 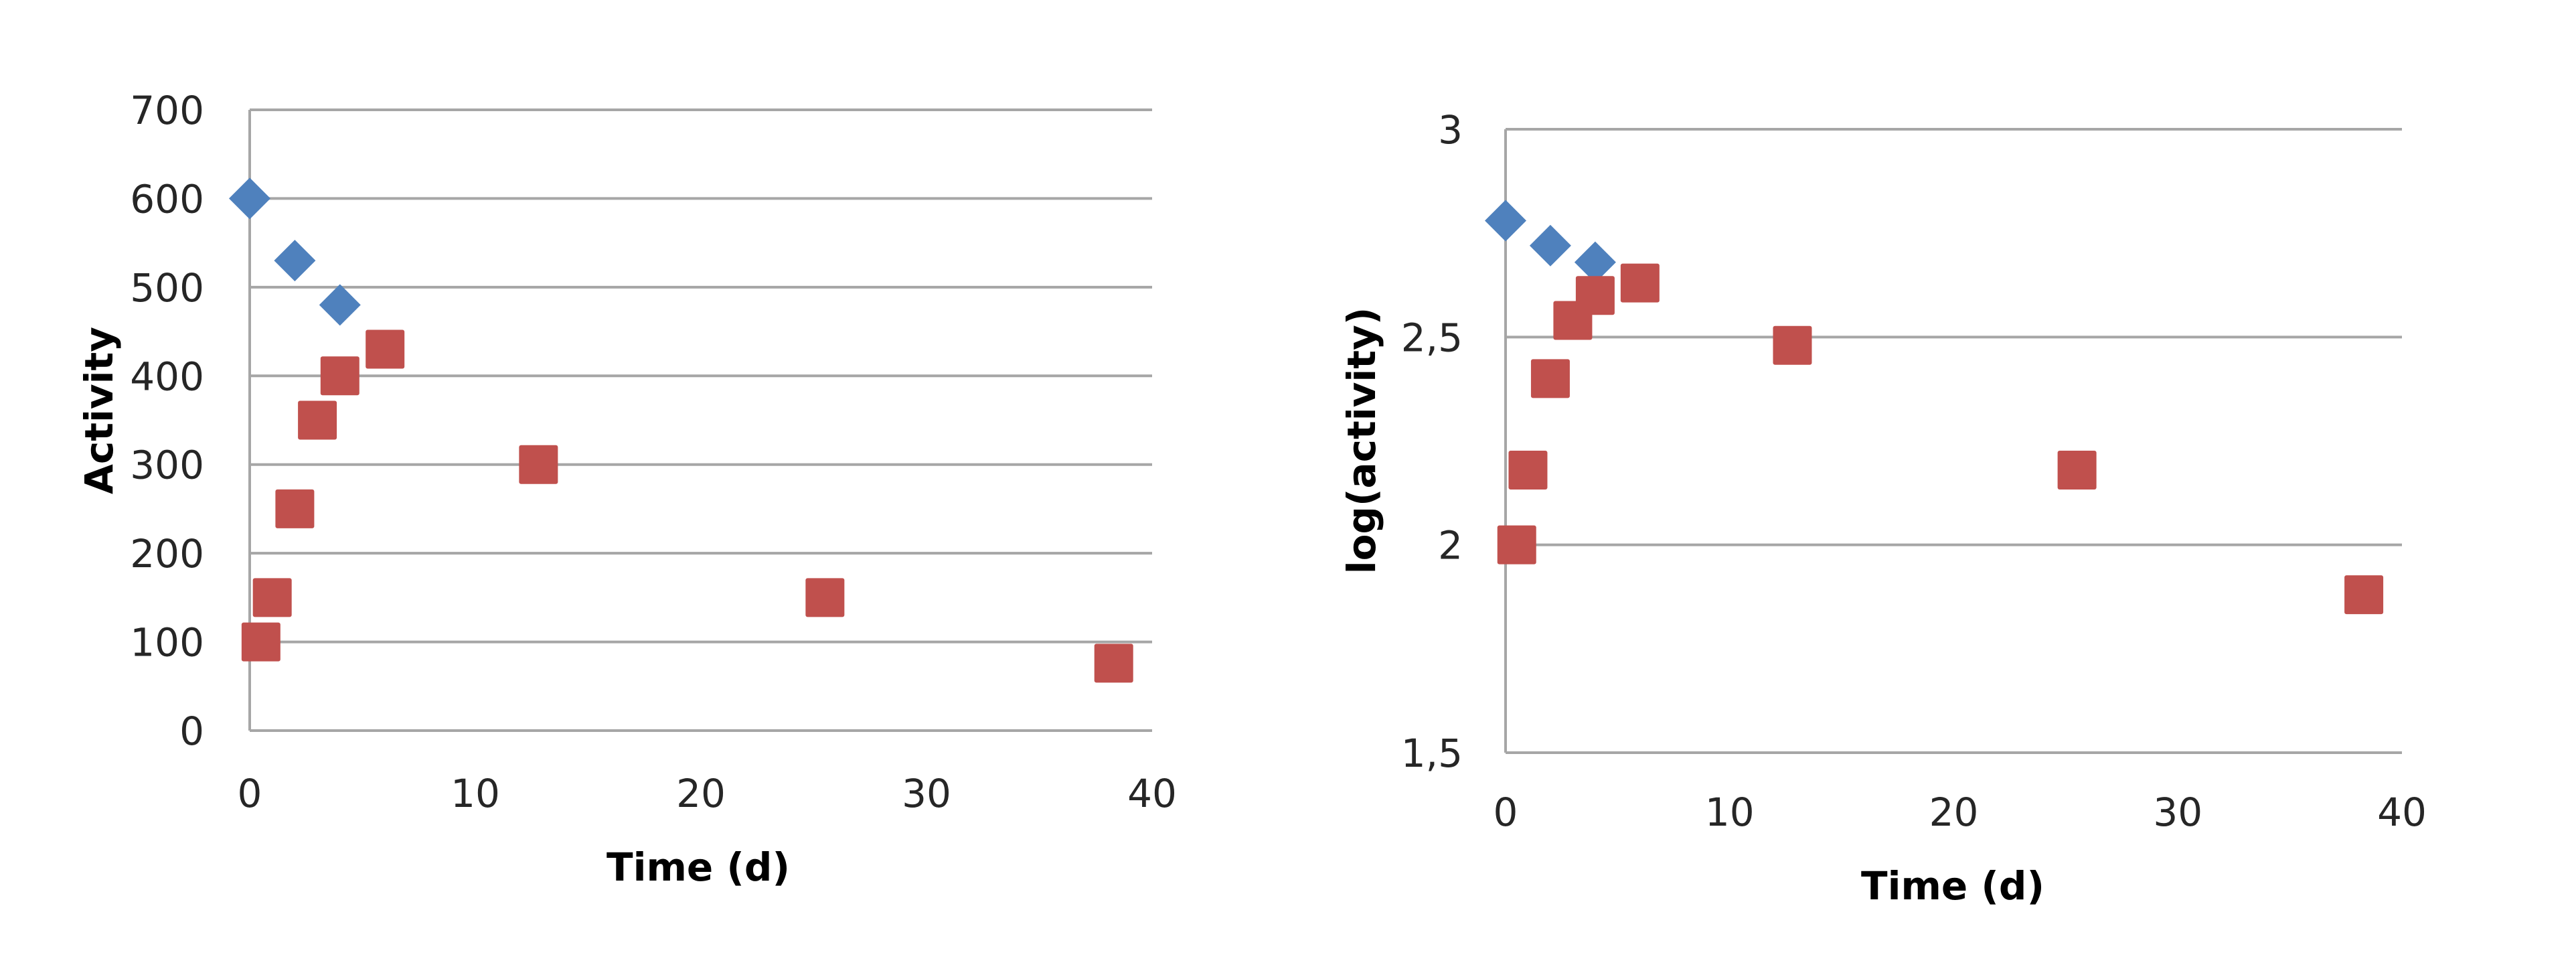 What do you see at coordinates (1432, 441) in the screenshot?
I see `log-activity-y-tick-labels: 1,5 2 2,5 3` at bounding box center [1432, 441].